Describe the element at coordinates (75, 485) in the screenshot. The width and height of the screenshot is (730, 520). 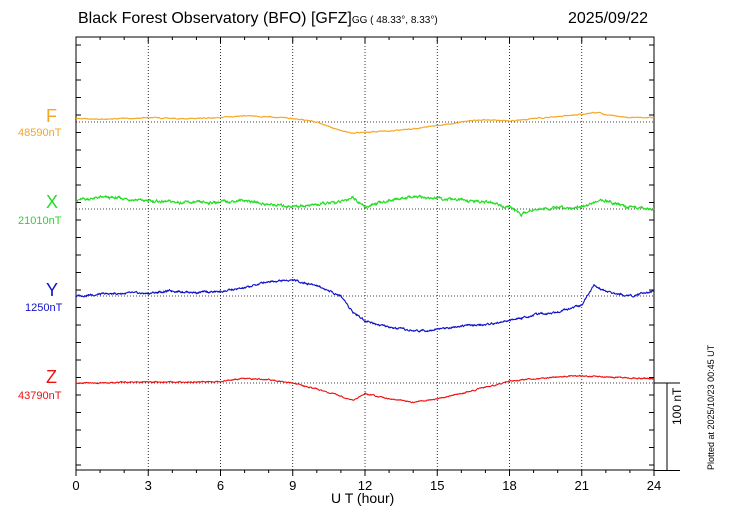
I see `x-tick-label: 0` at that location.